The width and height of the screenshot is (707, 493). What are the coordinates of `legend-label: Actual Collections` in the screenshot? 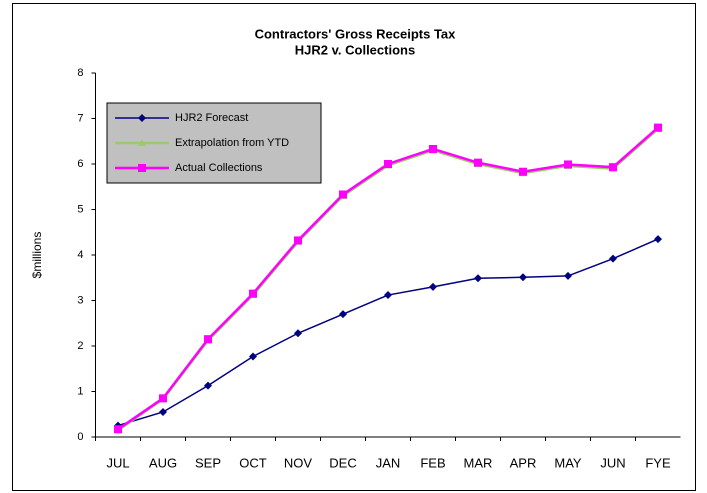 It's located at (219, 168).